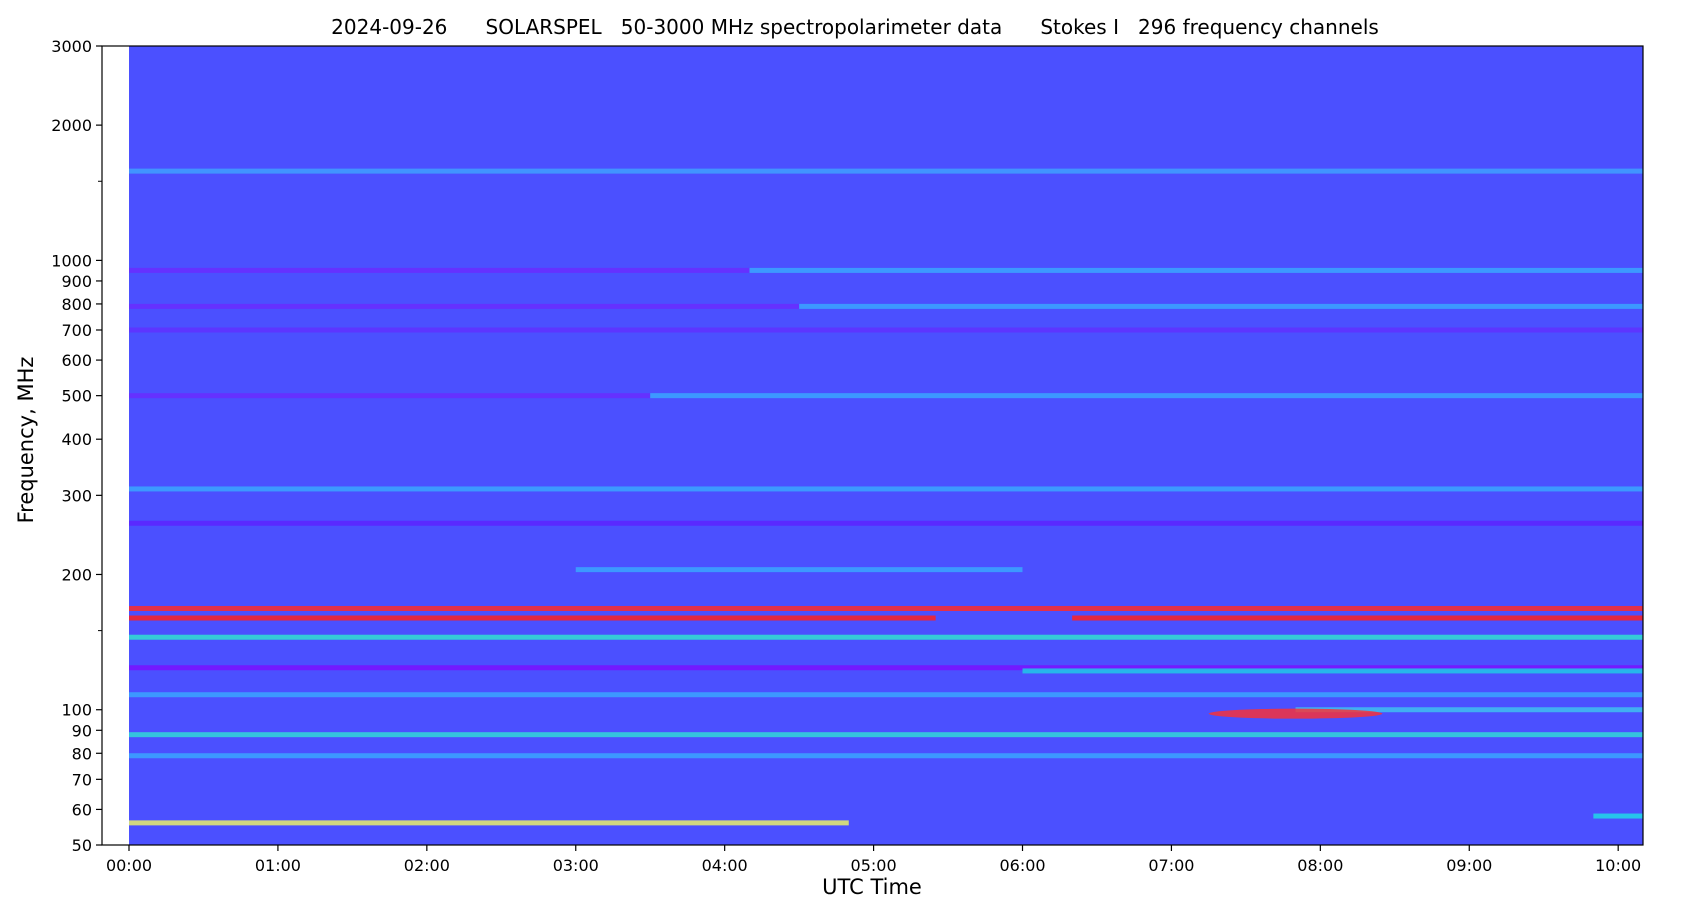  What do you see at coordinates (76, 710) in the screenshot?
I see `y-tick-label: 100` at bounding box center [76, 710].